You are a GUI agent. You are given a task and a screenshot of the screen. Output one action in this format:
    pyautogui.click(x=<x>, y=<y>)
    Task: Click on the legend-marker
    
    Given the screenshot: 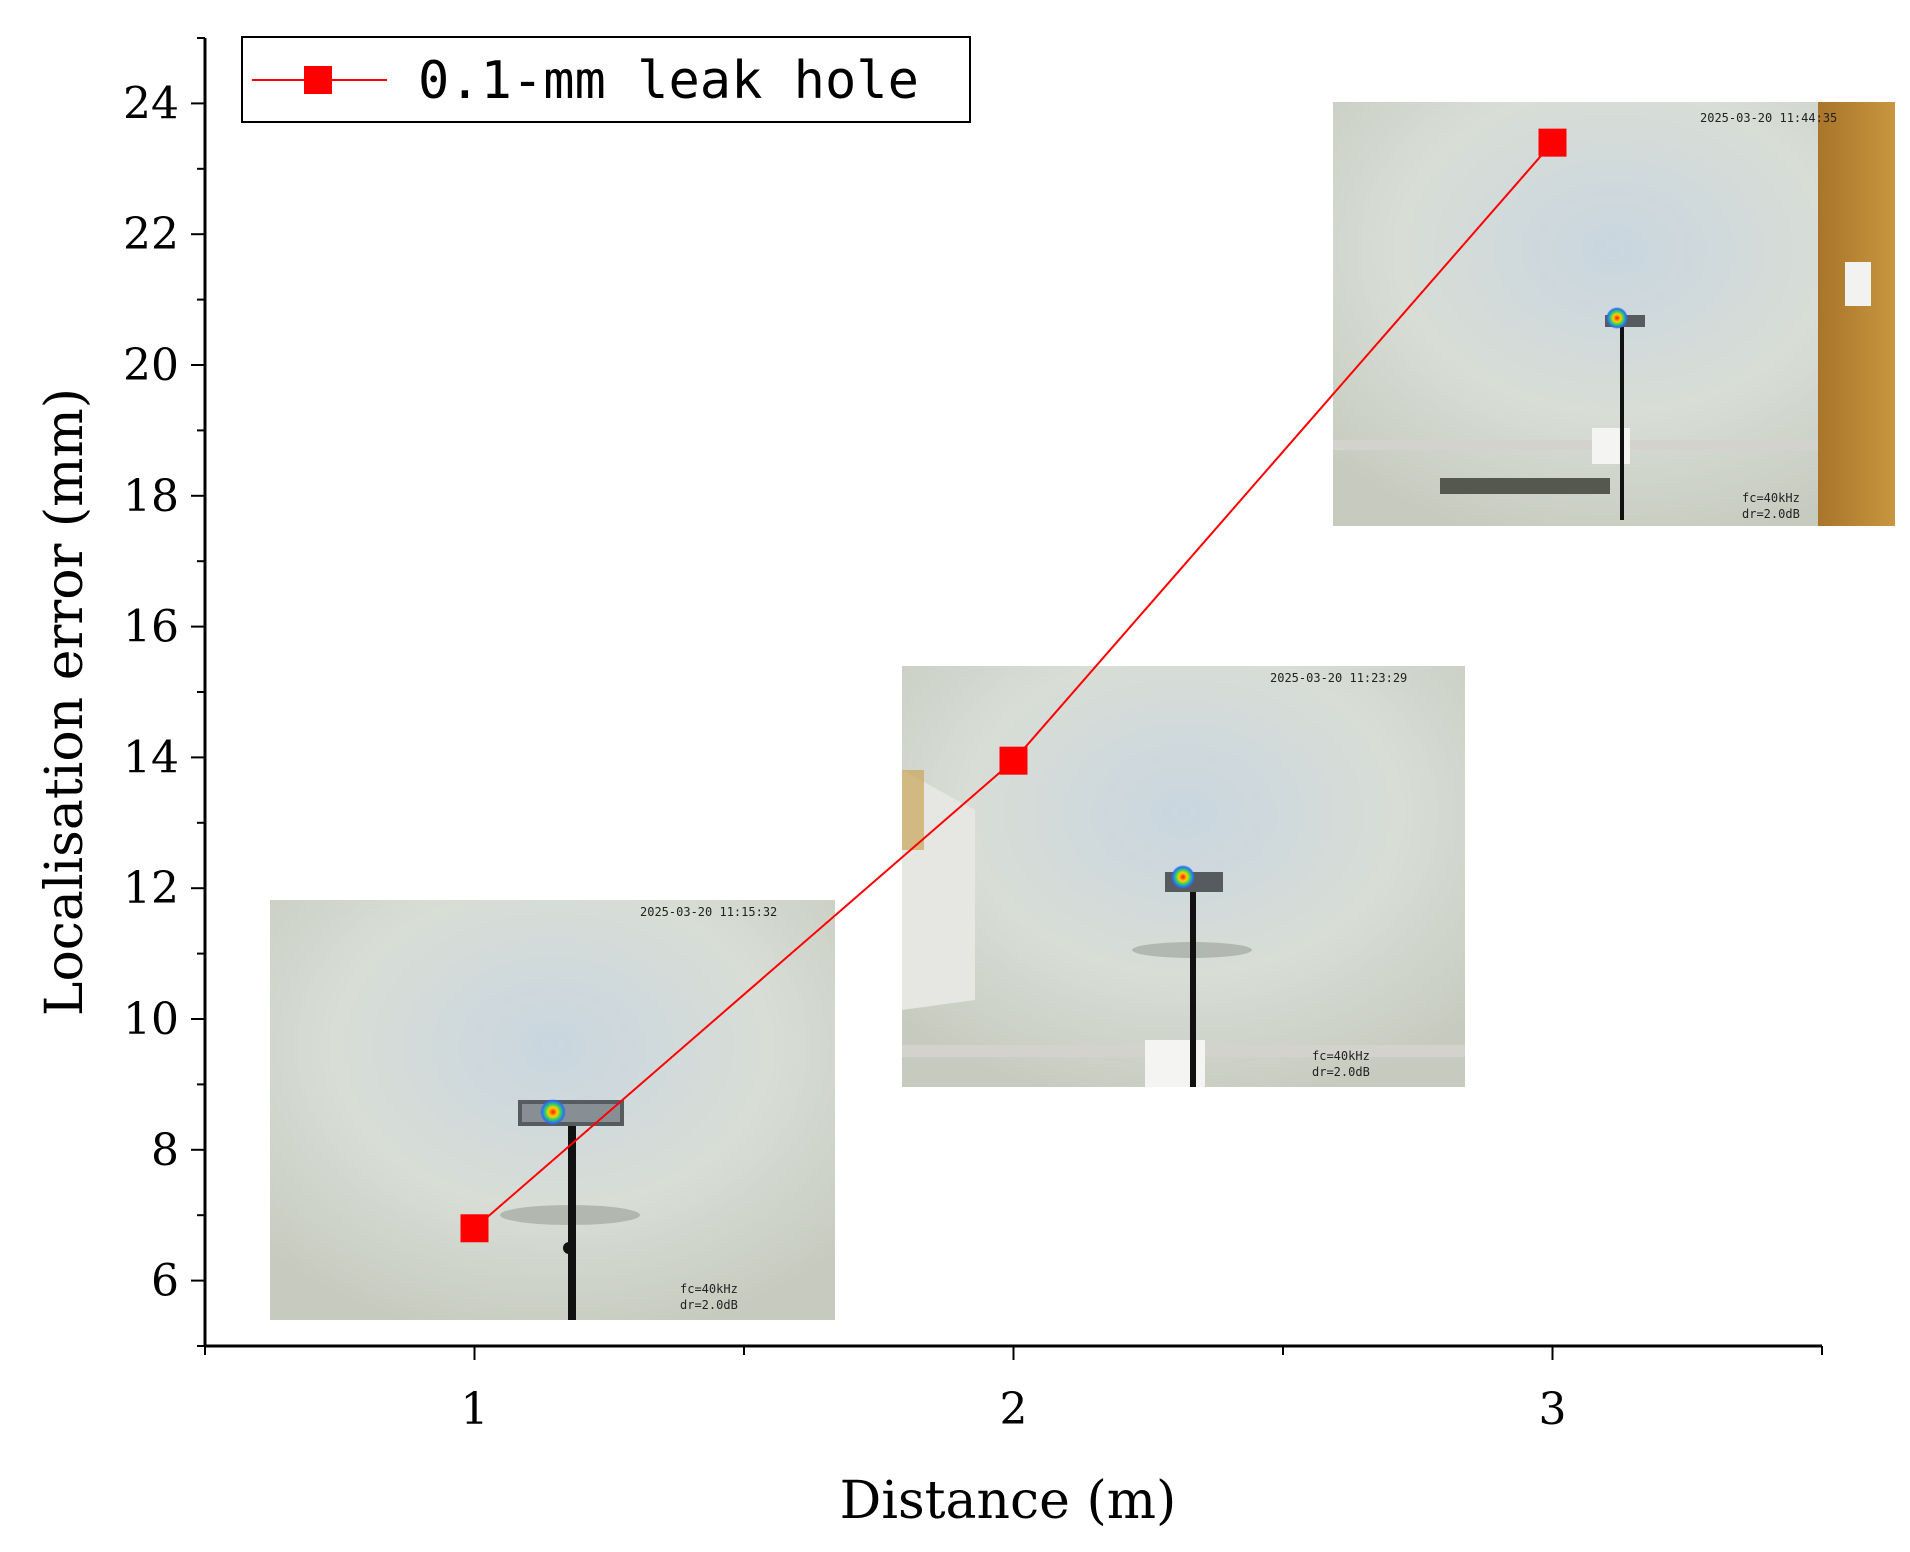 What is the action you would take?
    pyautogui.click(x=318, y=80)
    